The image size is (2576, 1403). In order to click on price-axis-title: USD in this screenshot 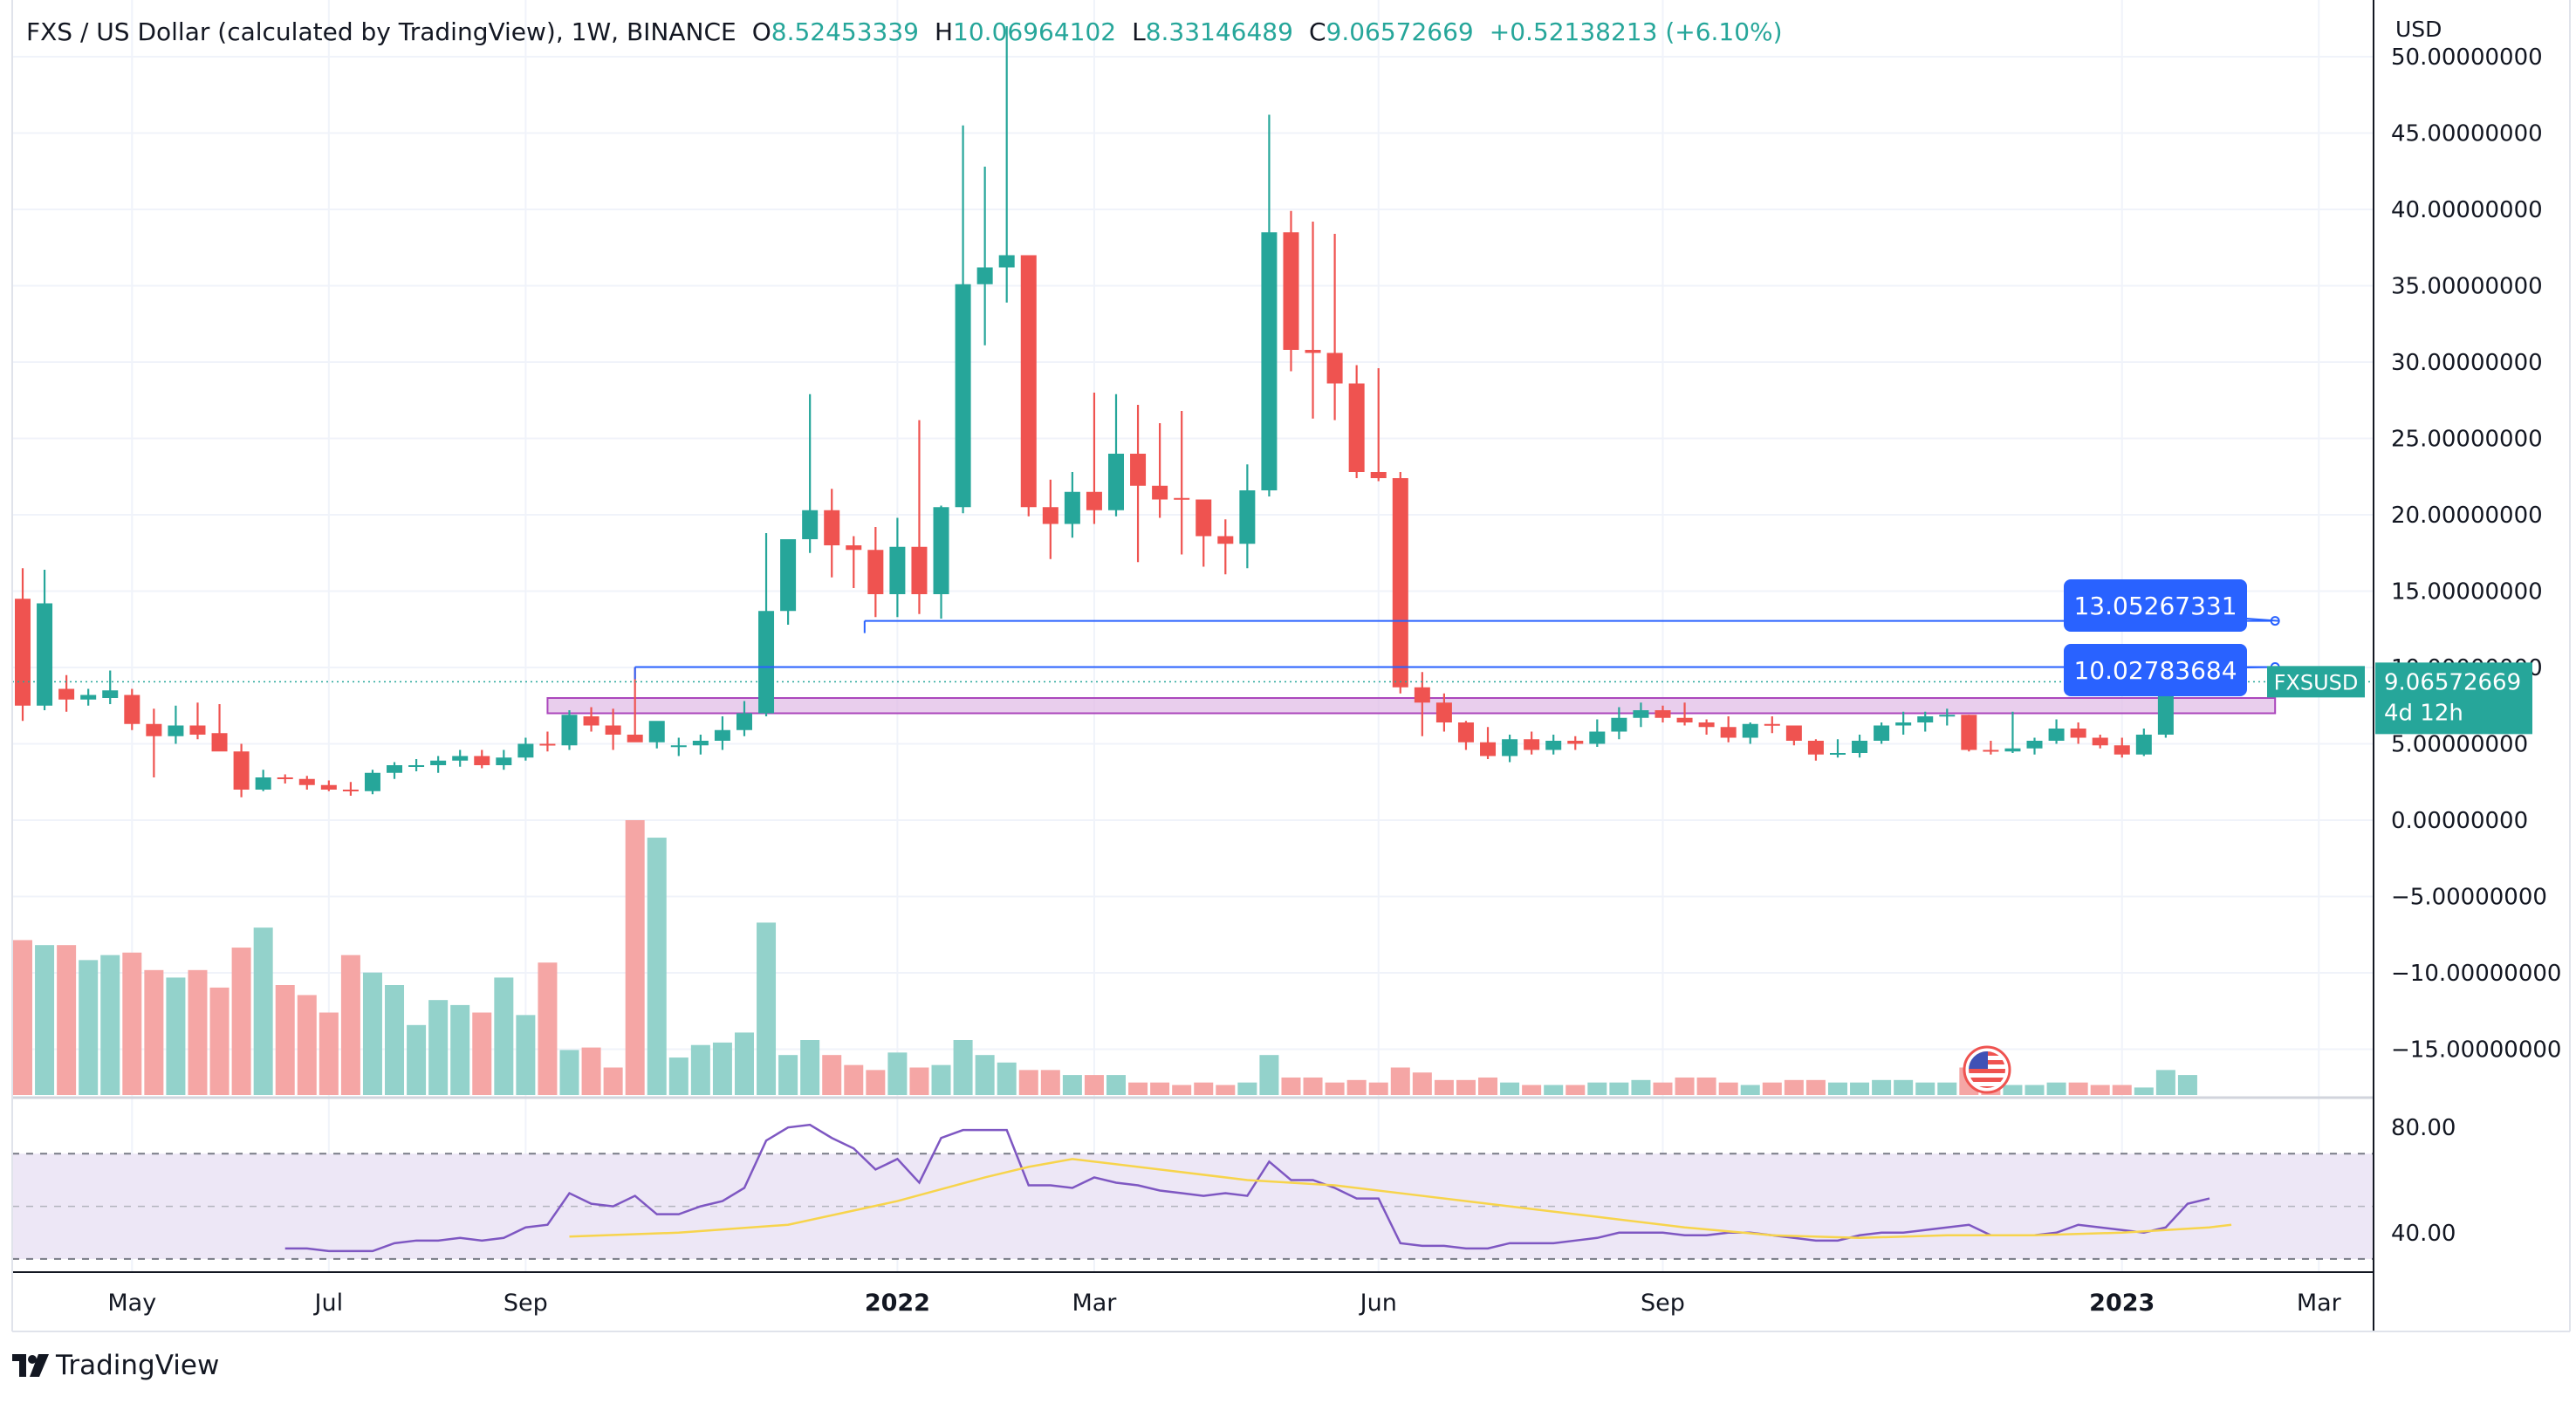, I will do `click(2418, 29)`.